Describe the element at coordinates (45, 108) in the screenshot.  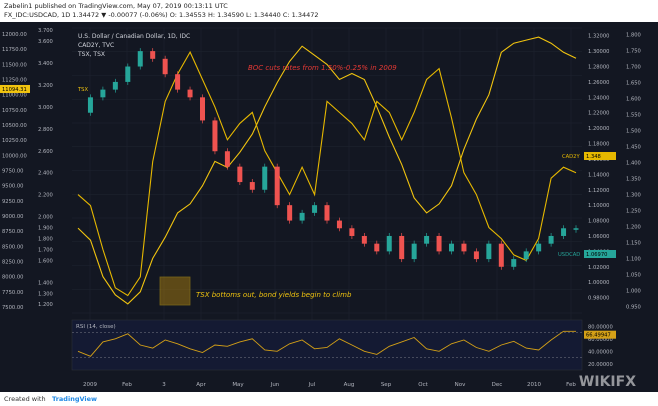
I see `cad2y-tick-label: 3.000` at that location.